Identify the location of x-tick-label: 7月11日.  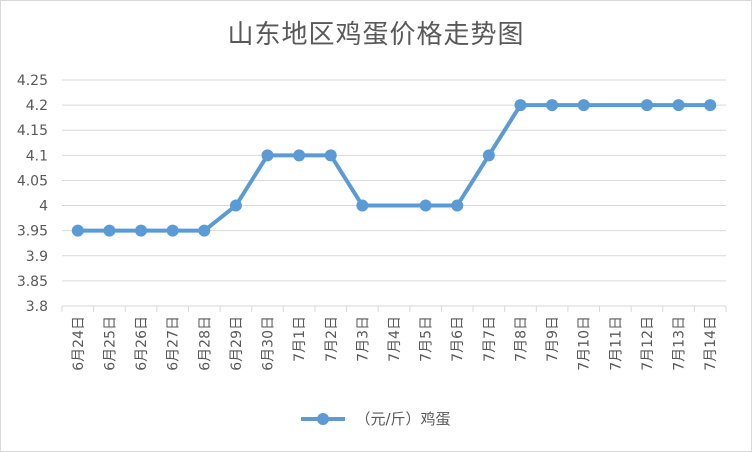
(616, 343).